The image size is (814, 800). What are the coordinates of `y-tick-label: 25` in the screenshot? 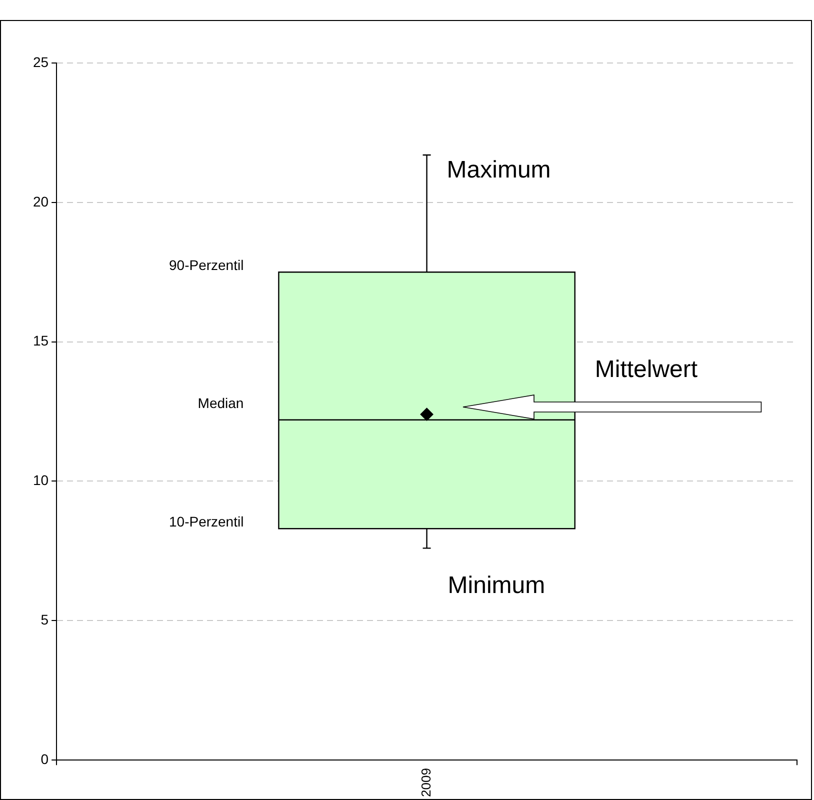 It's located at (40, 62).